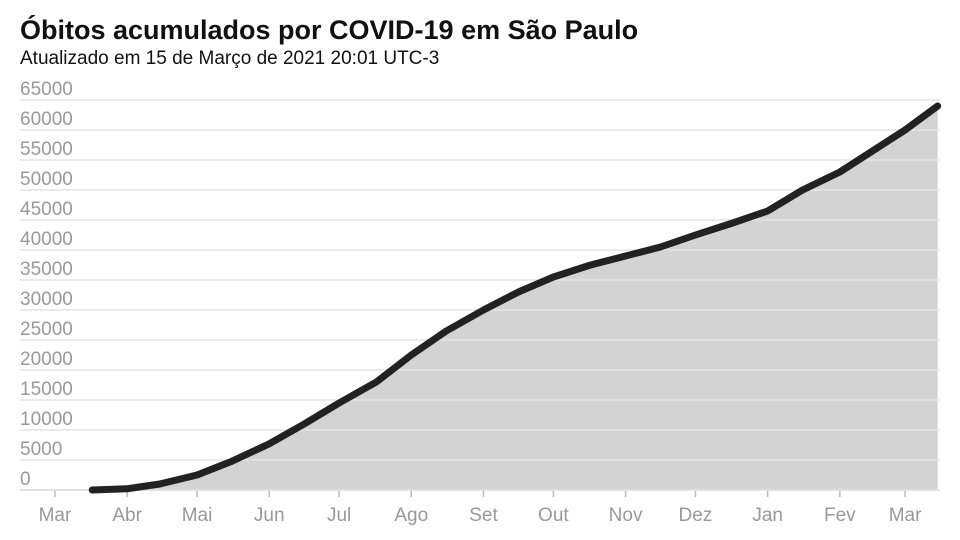 The image size is (960, 540). I want to click on y-tick-label: 50000, so click(46, 179).